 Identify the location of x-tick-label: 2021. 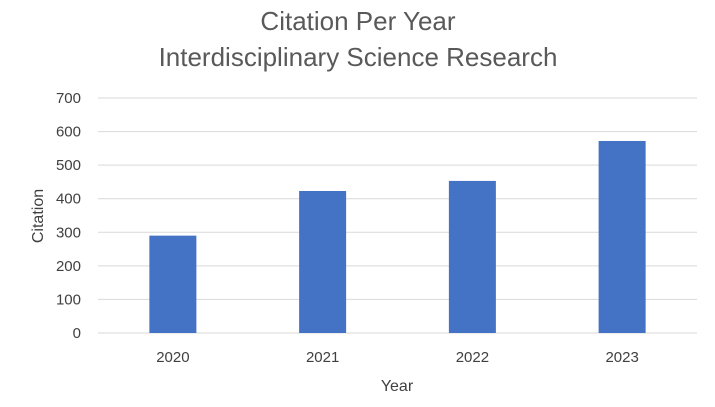
(322, 357).